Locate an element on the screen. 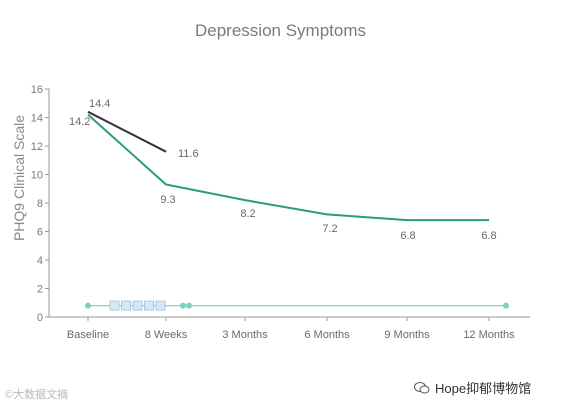 The width and height of the screenshot is (561, 411). wechat-icon is located at coordinates (422, 387).